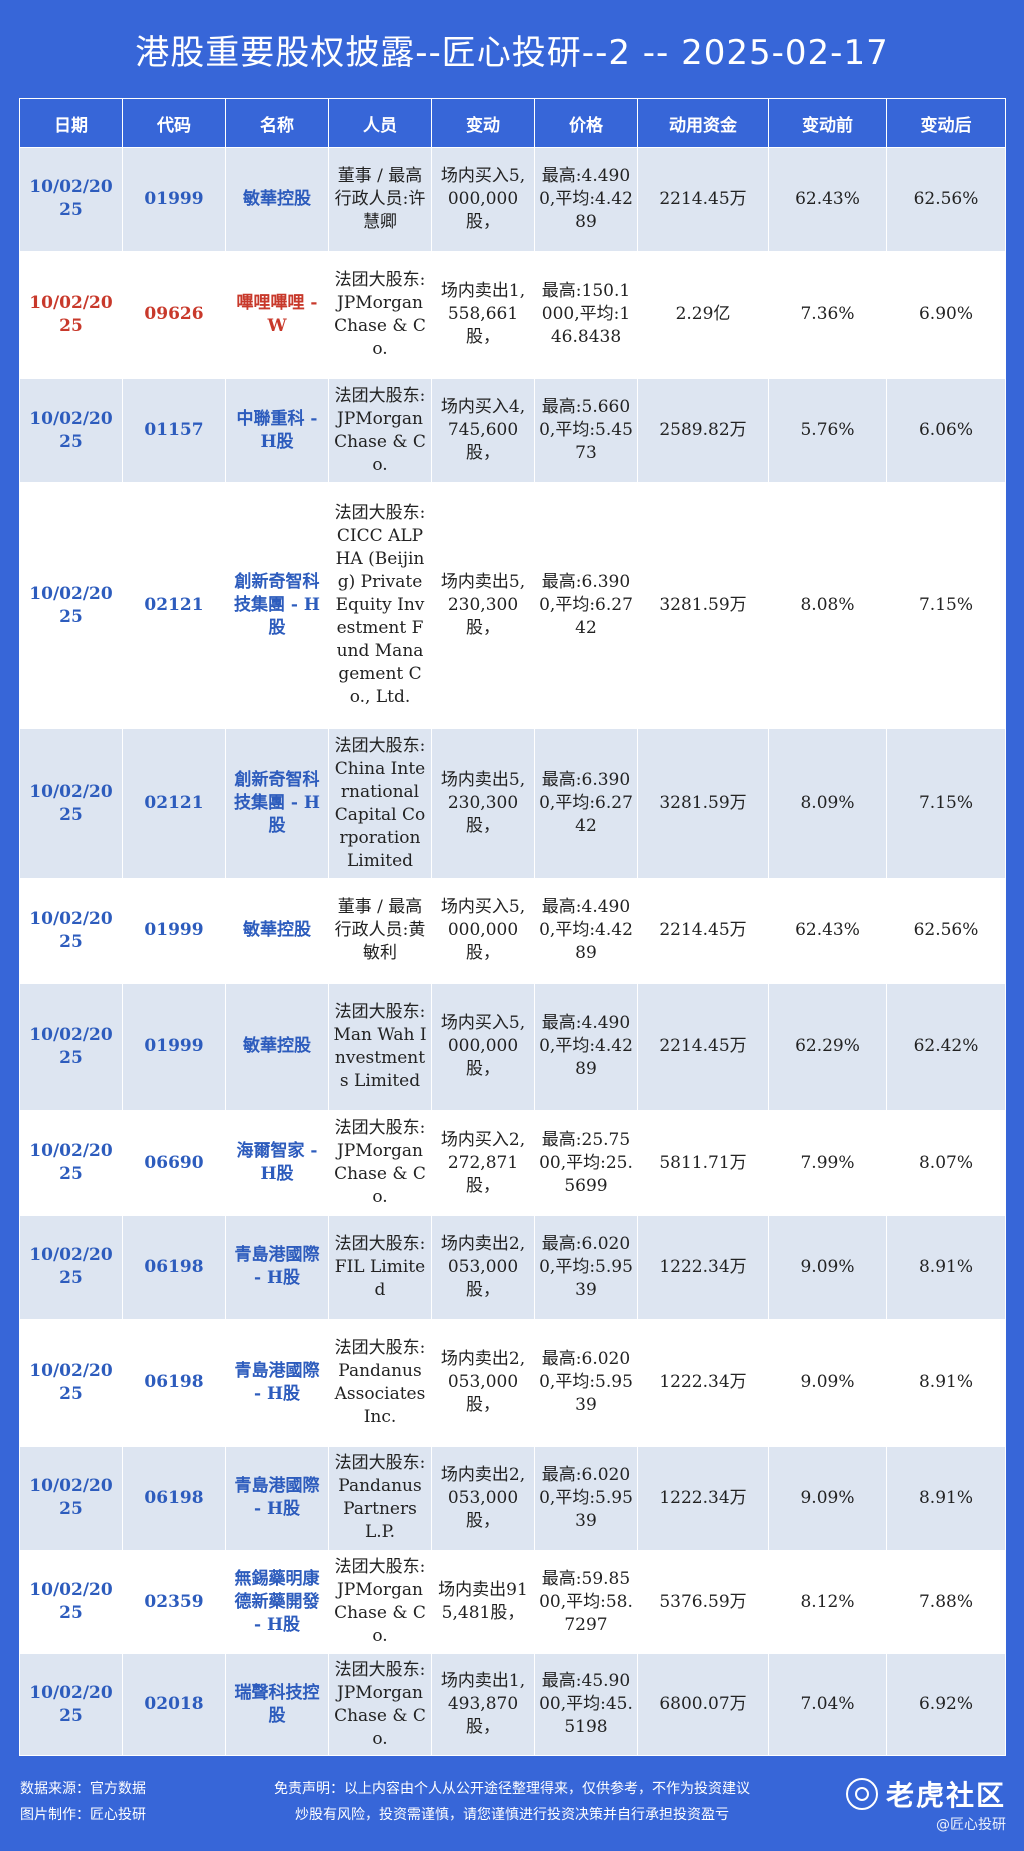 The width and height of the screenshot is (1024, 1851). What do you see at coordinates (380, 1498) in the screenshot?
I see `cell-person: 法团大股东:Pandanus Partners L.P.` at bounding box center [380, 1498].